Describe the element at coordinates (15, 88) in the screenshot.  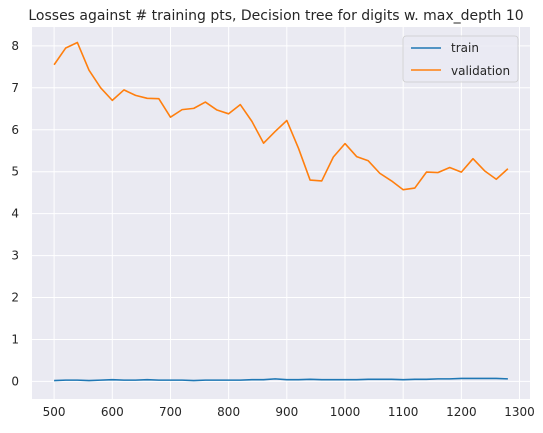
I see `y-tick-label: 7` at that location.